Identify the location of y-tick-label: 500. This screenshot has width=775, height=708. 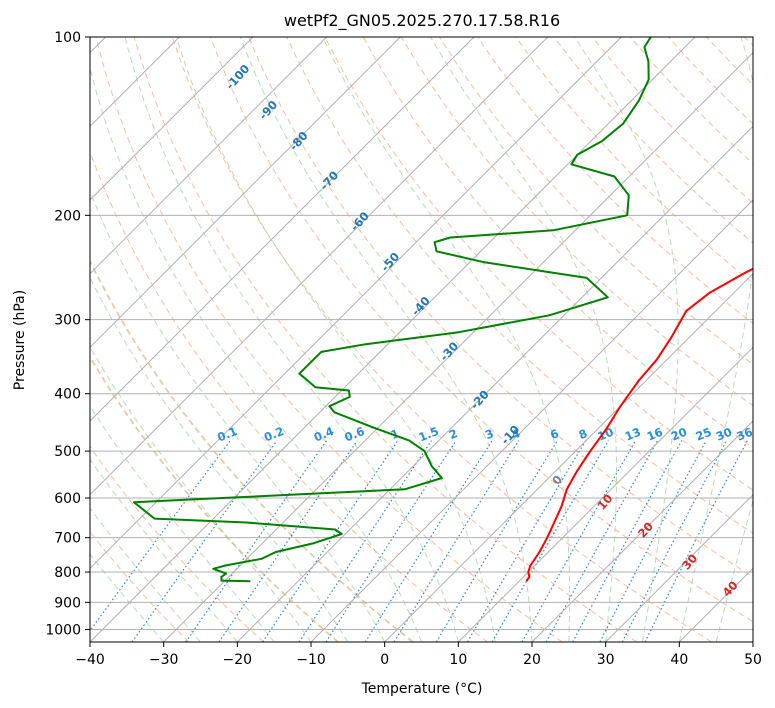
(67, 452).